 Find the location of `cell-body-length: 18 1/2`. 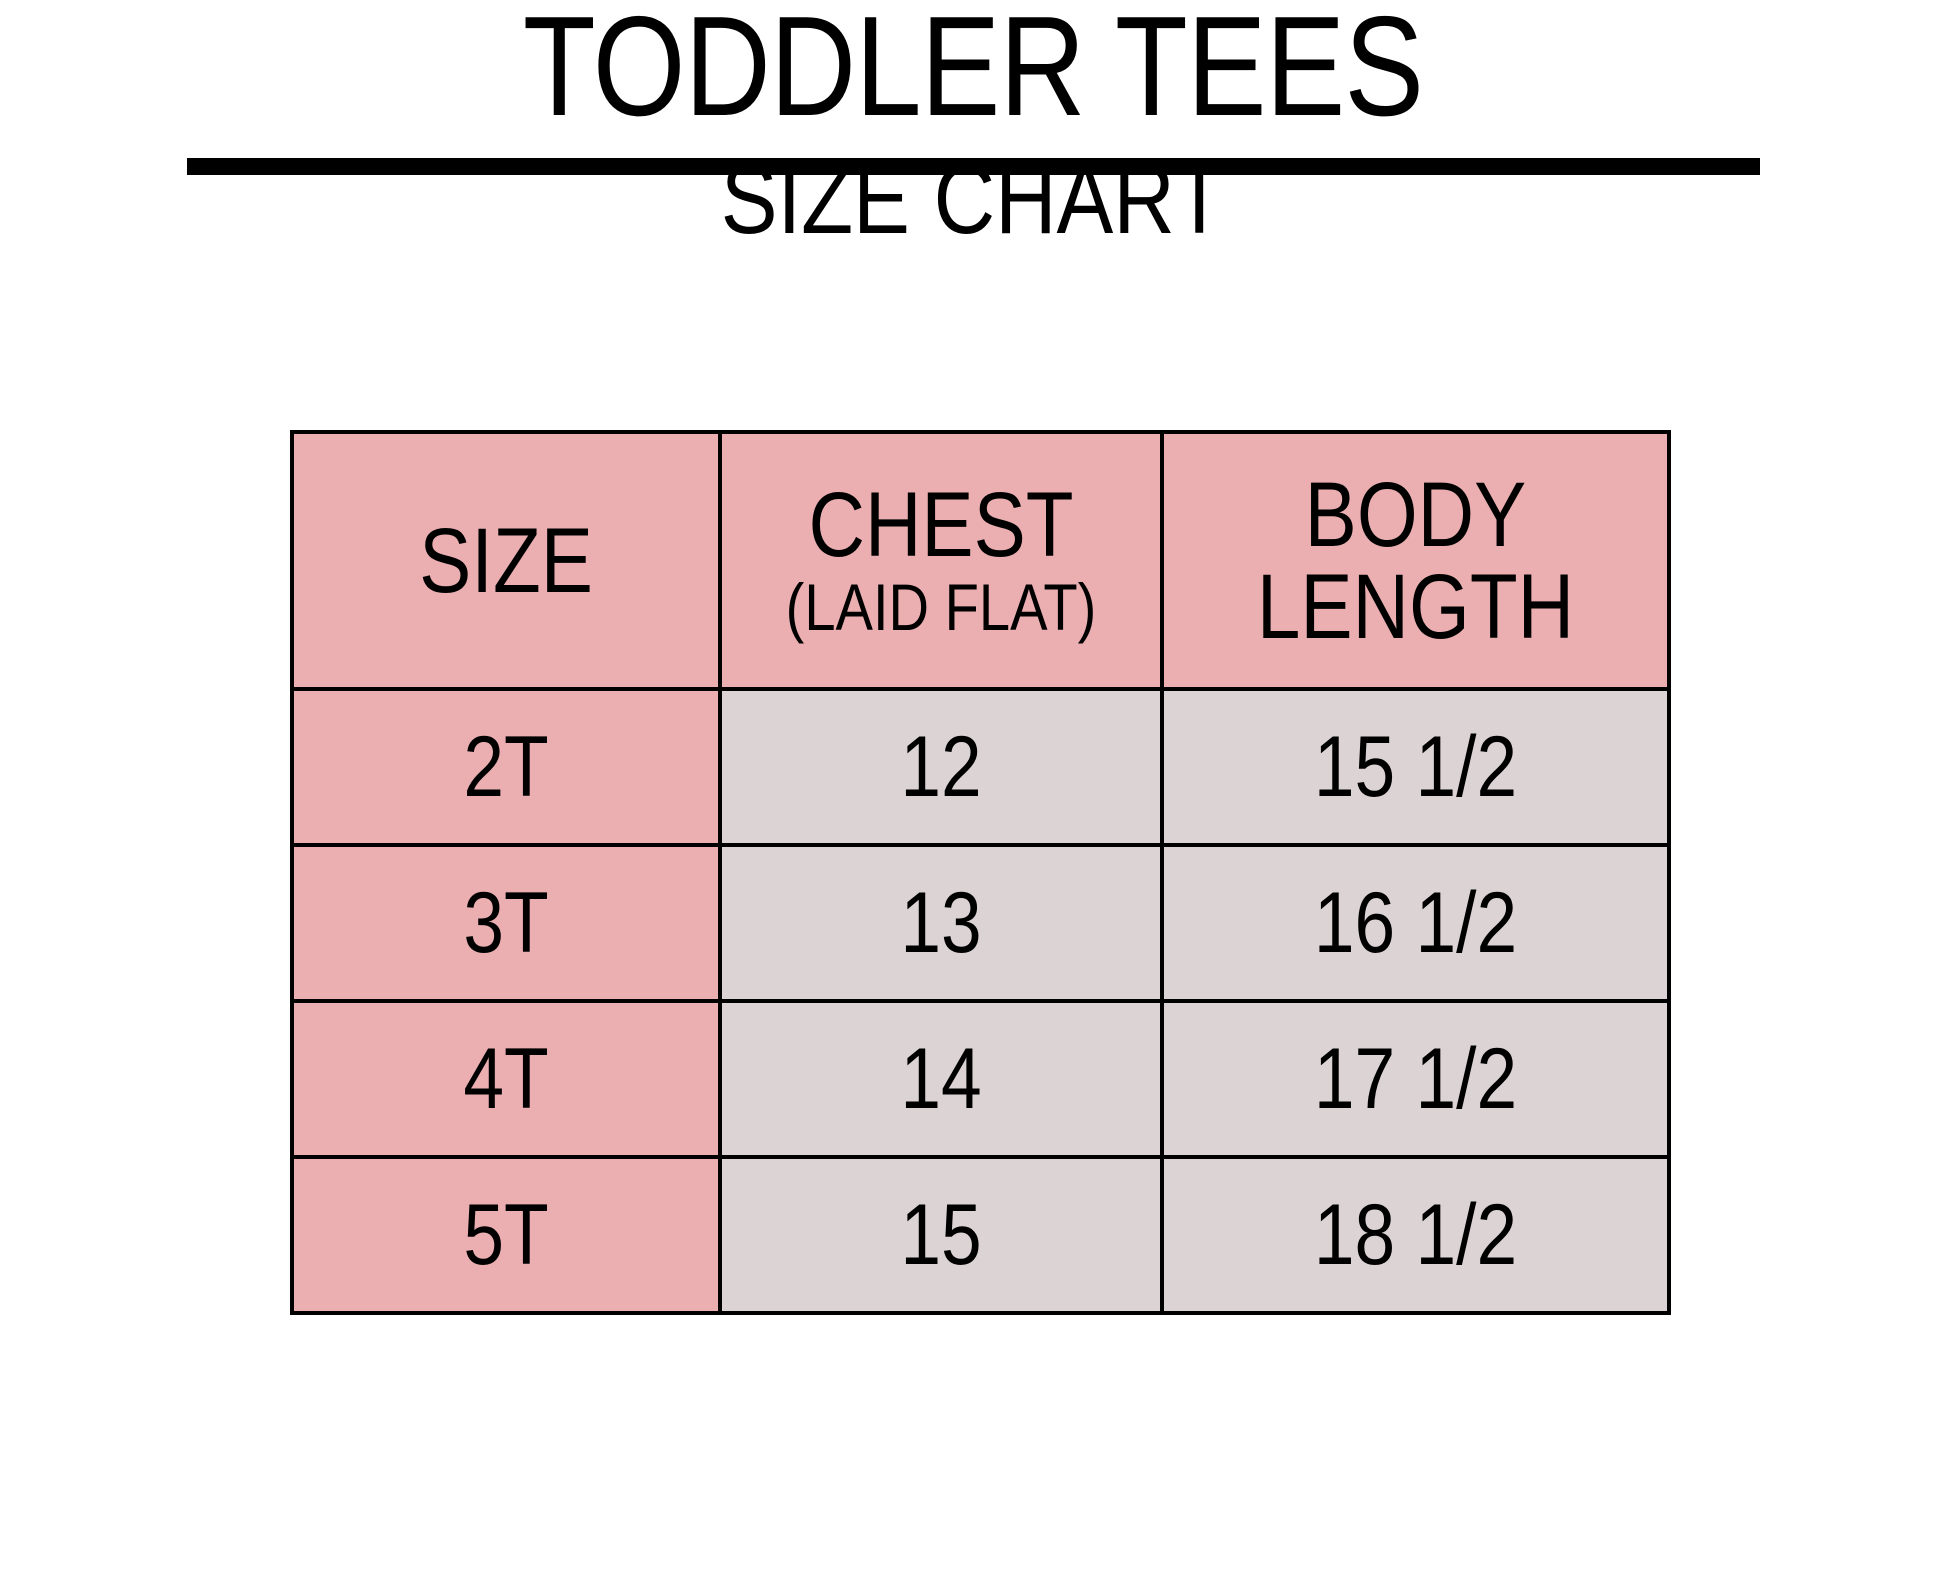

cell-body-length: 18 1/2 is located at coordinates (1415, 1235).